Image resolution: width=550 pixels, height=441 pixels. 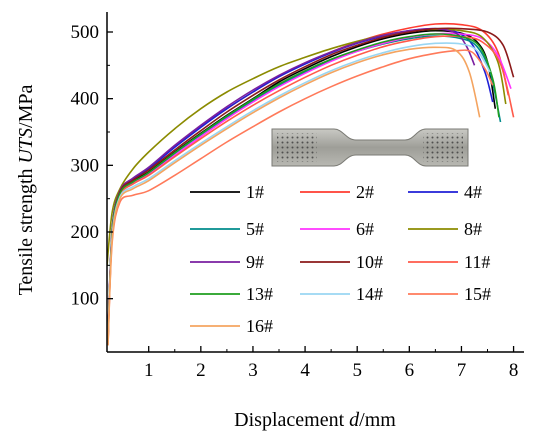 What do you see at coordinates (477, 262) in the screenshot?
I see `legend-label: 11#` at bounding box center [477, 262].